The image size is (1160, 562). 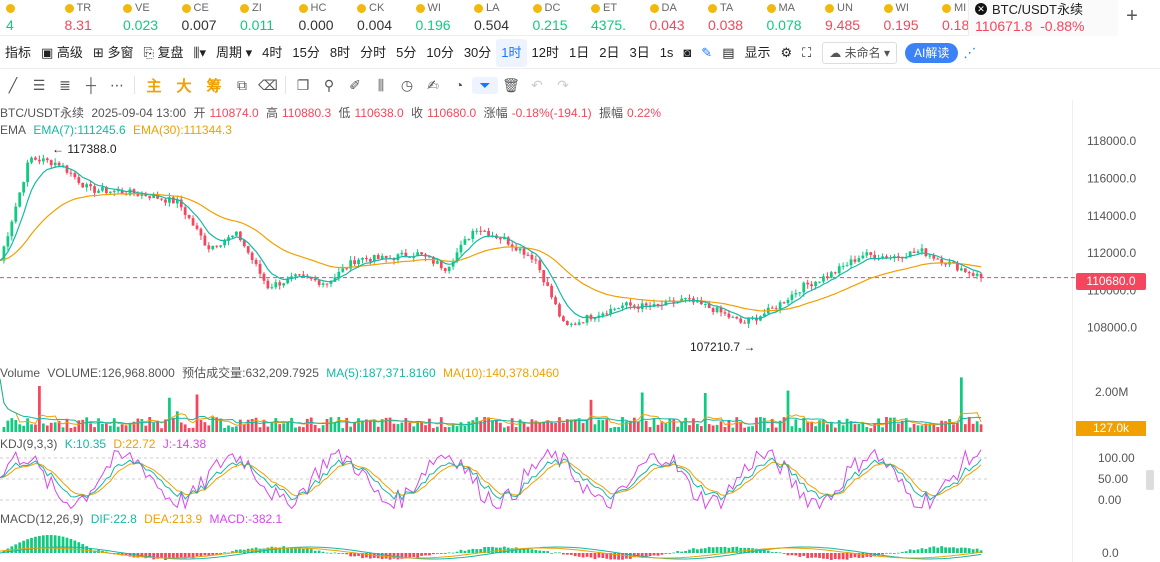 What do you see at coordinates (329, 84) in the screenshot?
I see `link-icon: ⚲` at bounding box center [329, 84].